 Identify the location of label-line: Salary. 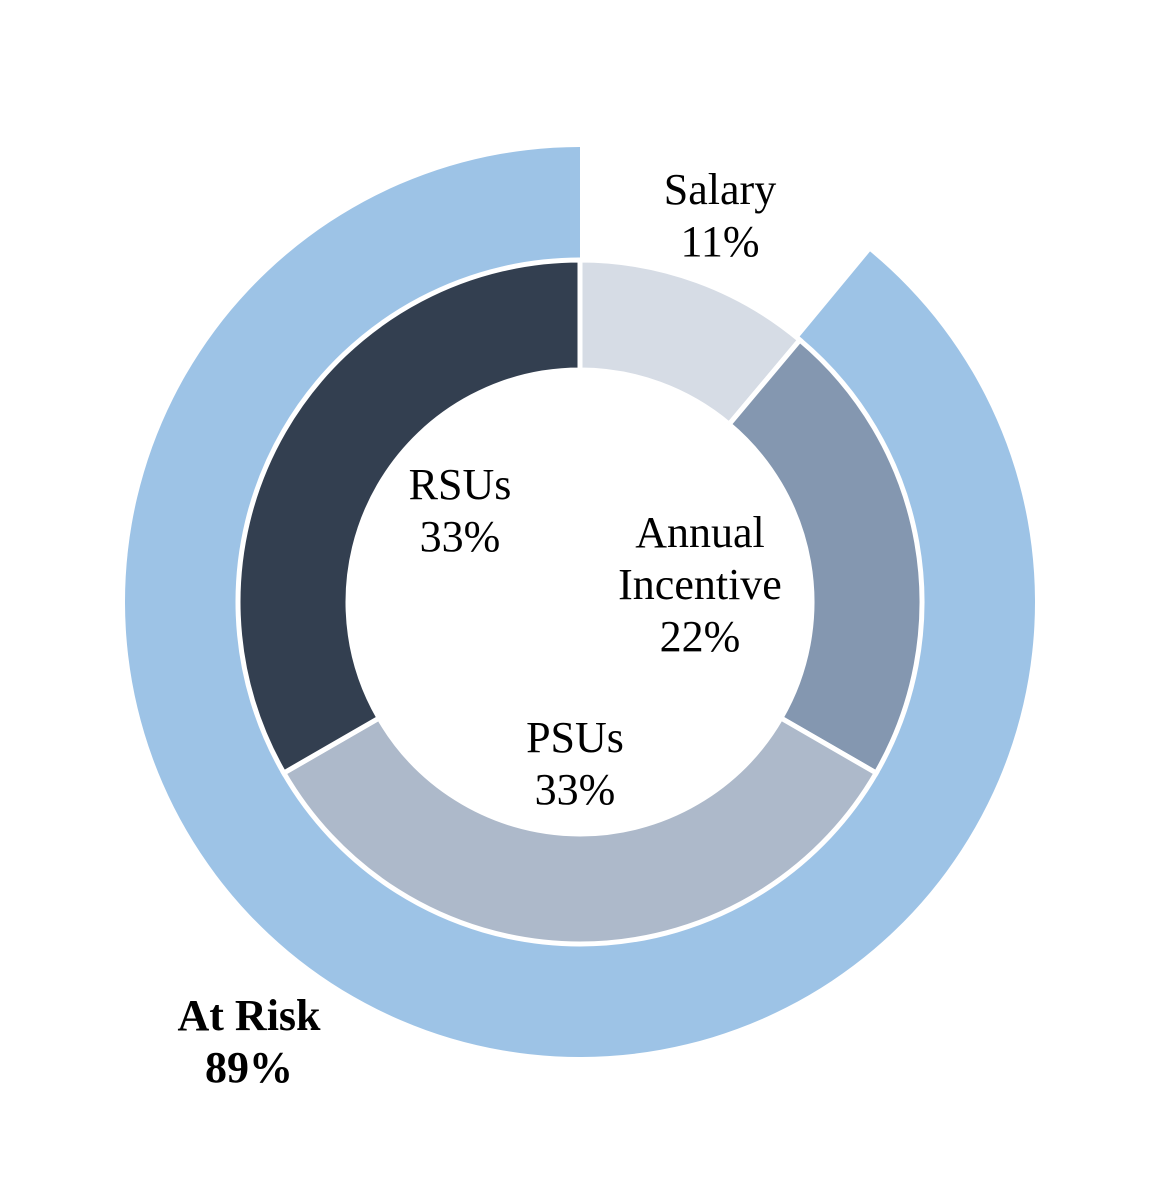
(720, 189).